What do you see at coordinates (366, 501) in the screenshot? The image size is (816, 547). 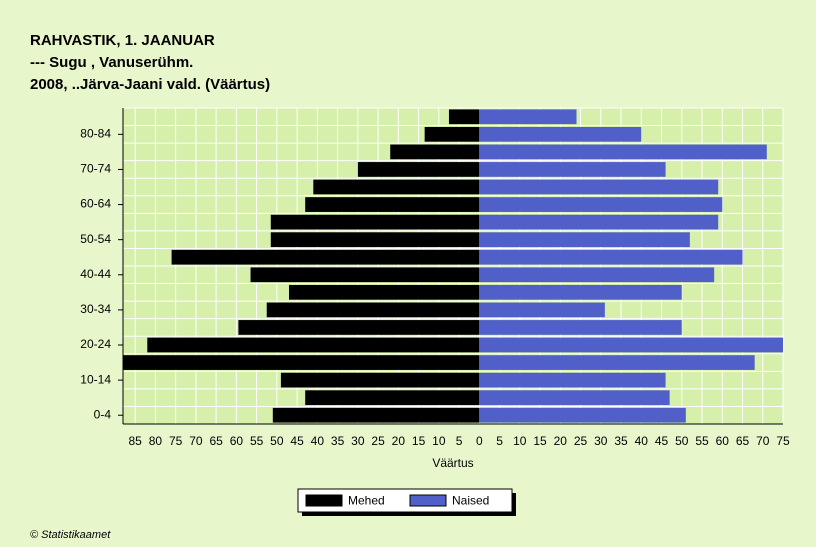 I see `legend-label: Mehed` at bounding box center [366, 501].